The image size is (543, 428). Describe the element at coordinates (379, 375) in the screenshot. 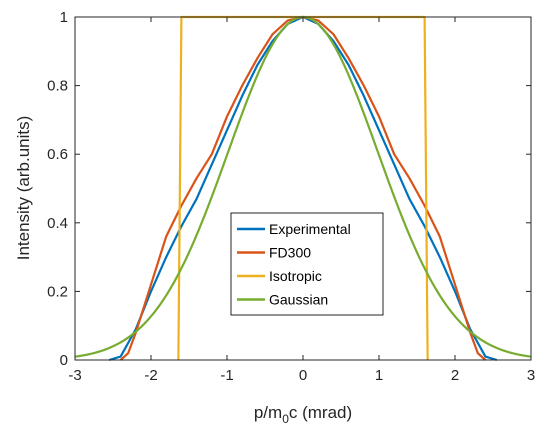

I see `x-tick-label: 1` at that location.